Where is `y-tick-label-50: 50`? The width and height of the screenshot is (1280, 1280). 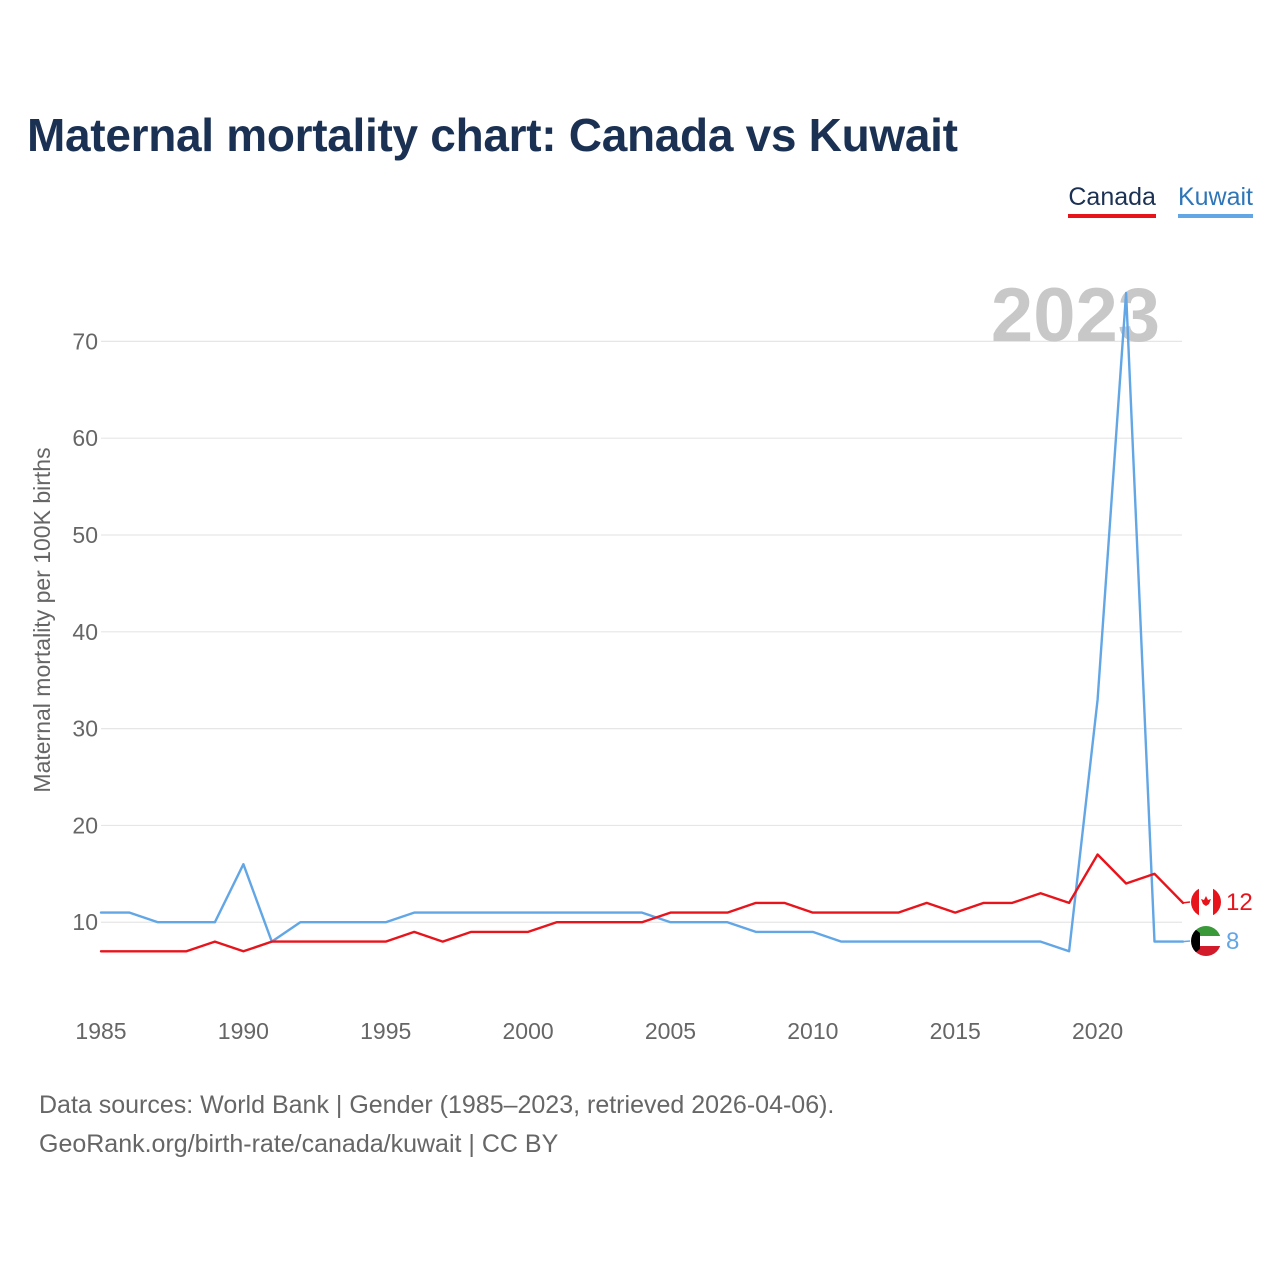 y-tick-label-50: 50 is located at coordinates (85, 535).